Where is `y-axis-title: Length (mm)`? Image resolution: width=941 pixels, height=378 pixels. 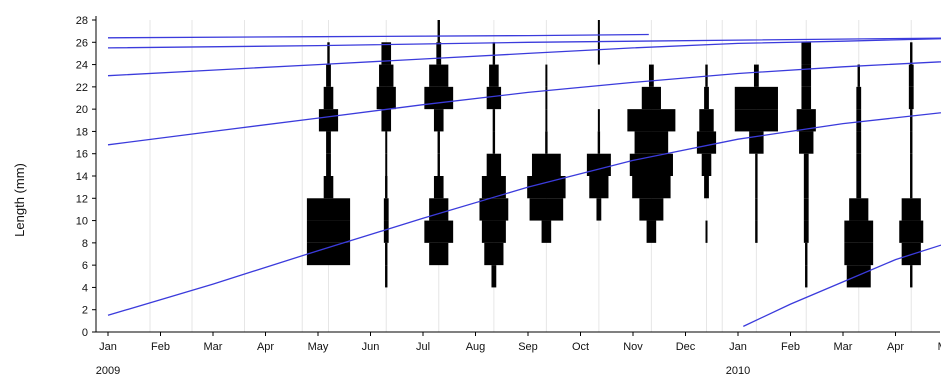
y-axis-title: Length (mm) is located at coordinates (19, 200).